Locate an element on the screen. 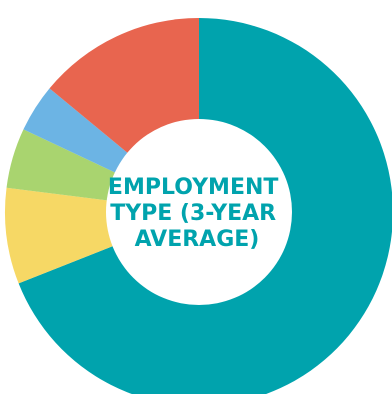 This screenshot has width=392, height=394. center-title-line-2: TYPE (3-YEAR is located at coordinates (193, 213).